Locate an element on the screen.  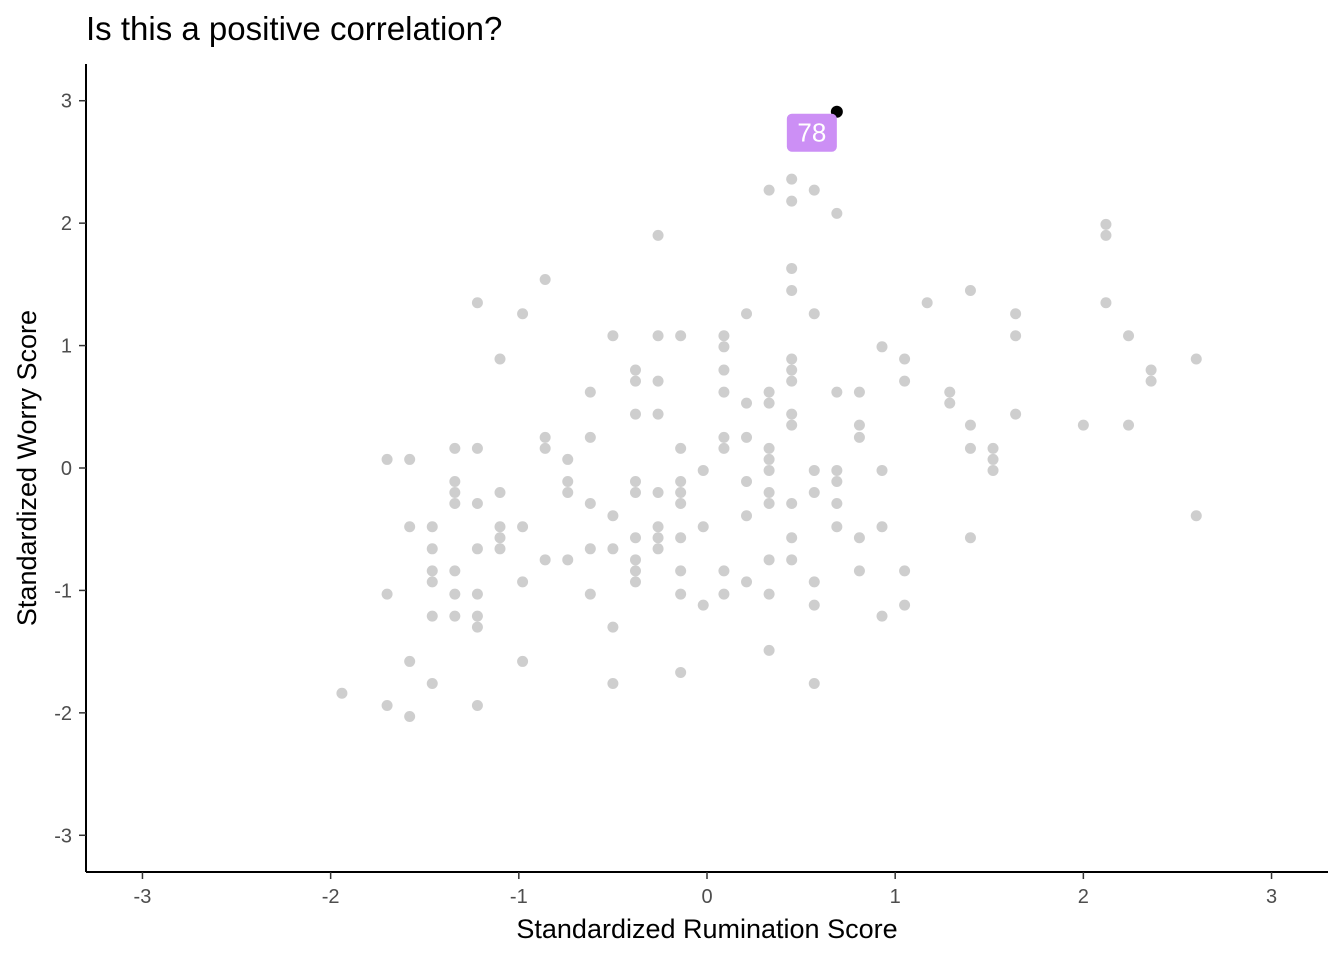
chart-title: Is this a positive correlation? is located at coordinates (294, 28).